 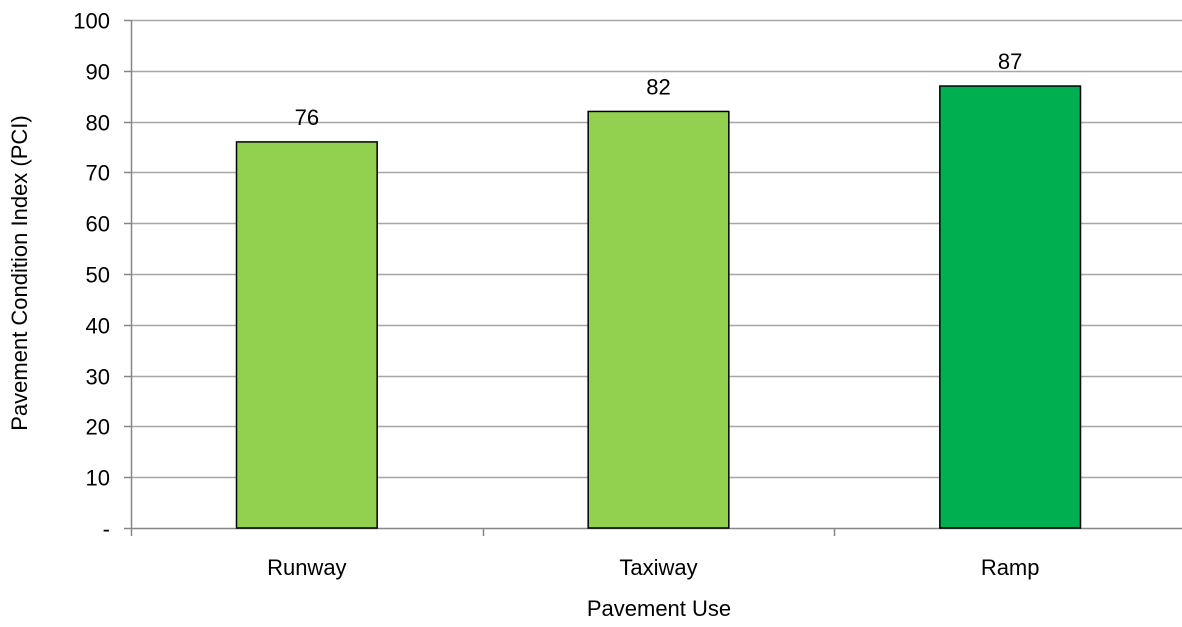 What do you see at coordinates (98, 478) in the screenshot?
I see `y-tick-label: 10` at bounding box center [98, 478].